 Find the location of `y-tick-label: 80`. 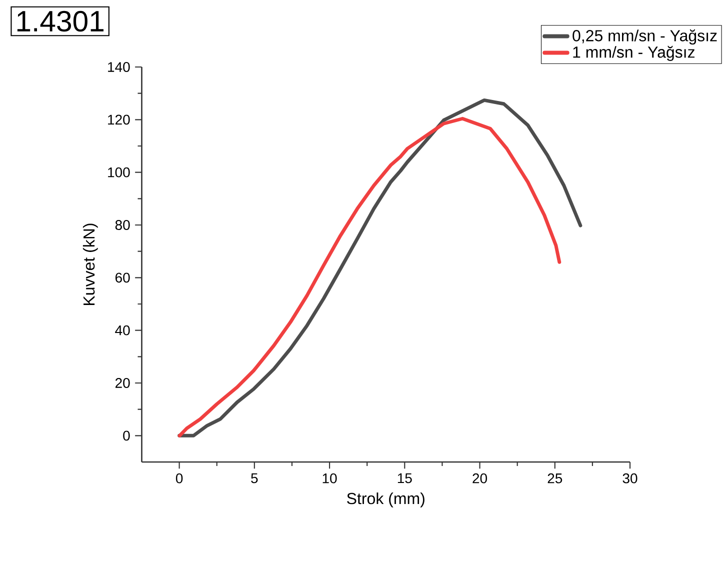

y-tick-label: 80 is located at coordinates (122, 225).